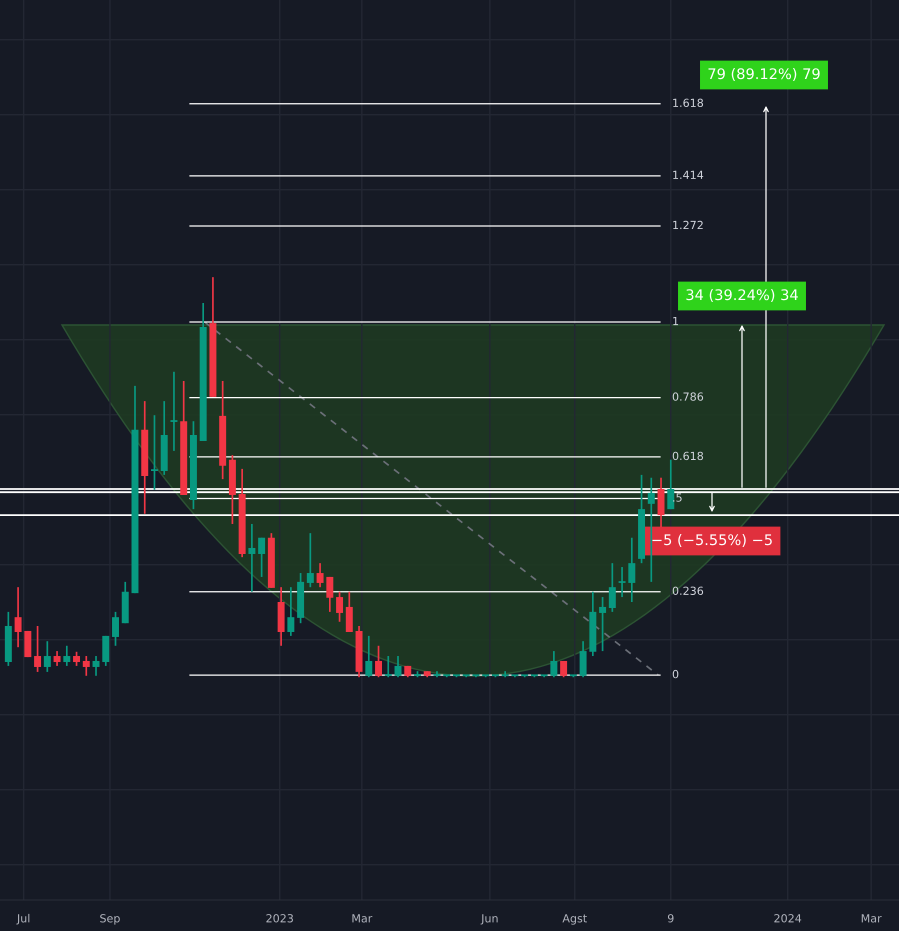 The width and height of the screenshot is (899, 931). What do you see at coordinates (675, 321) in the screenshot?
I see `ref-line-label: 1` at bounding box center [675, 321].